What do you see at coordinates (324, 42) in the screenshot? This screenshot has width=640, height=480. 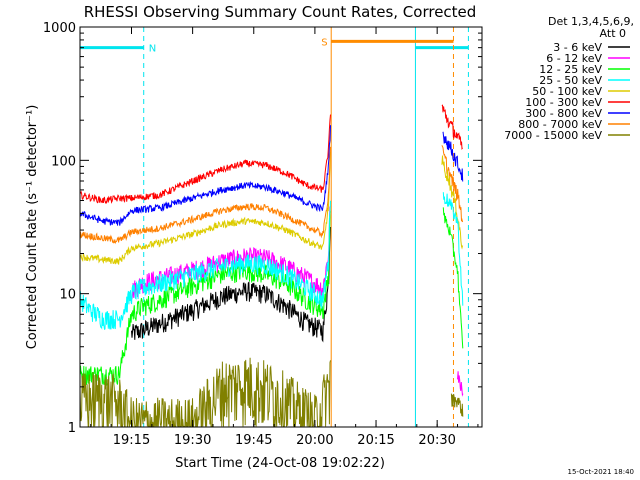 I see `flag-label-s: S` at bounding box center [324, 42].